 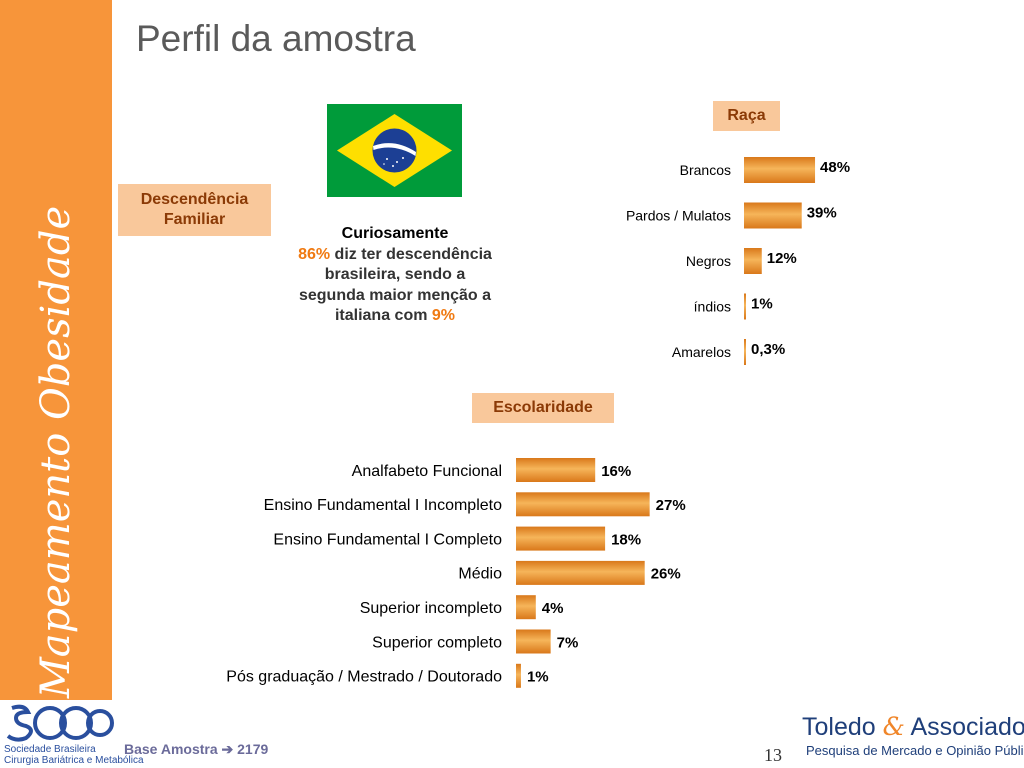 I want to click on brand-name-right: Associados, so click(x=967, y=727).